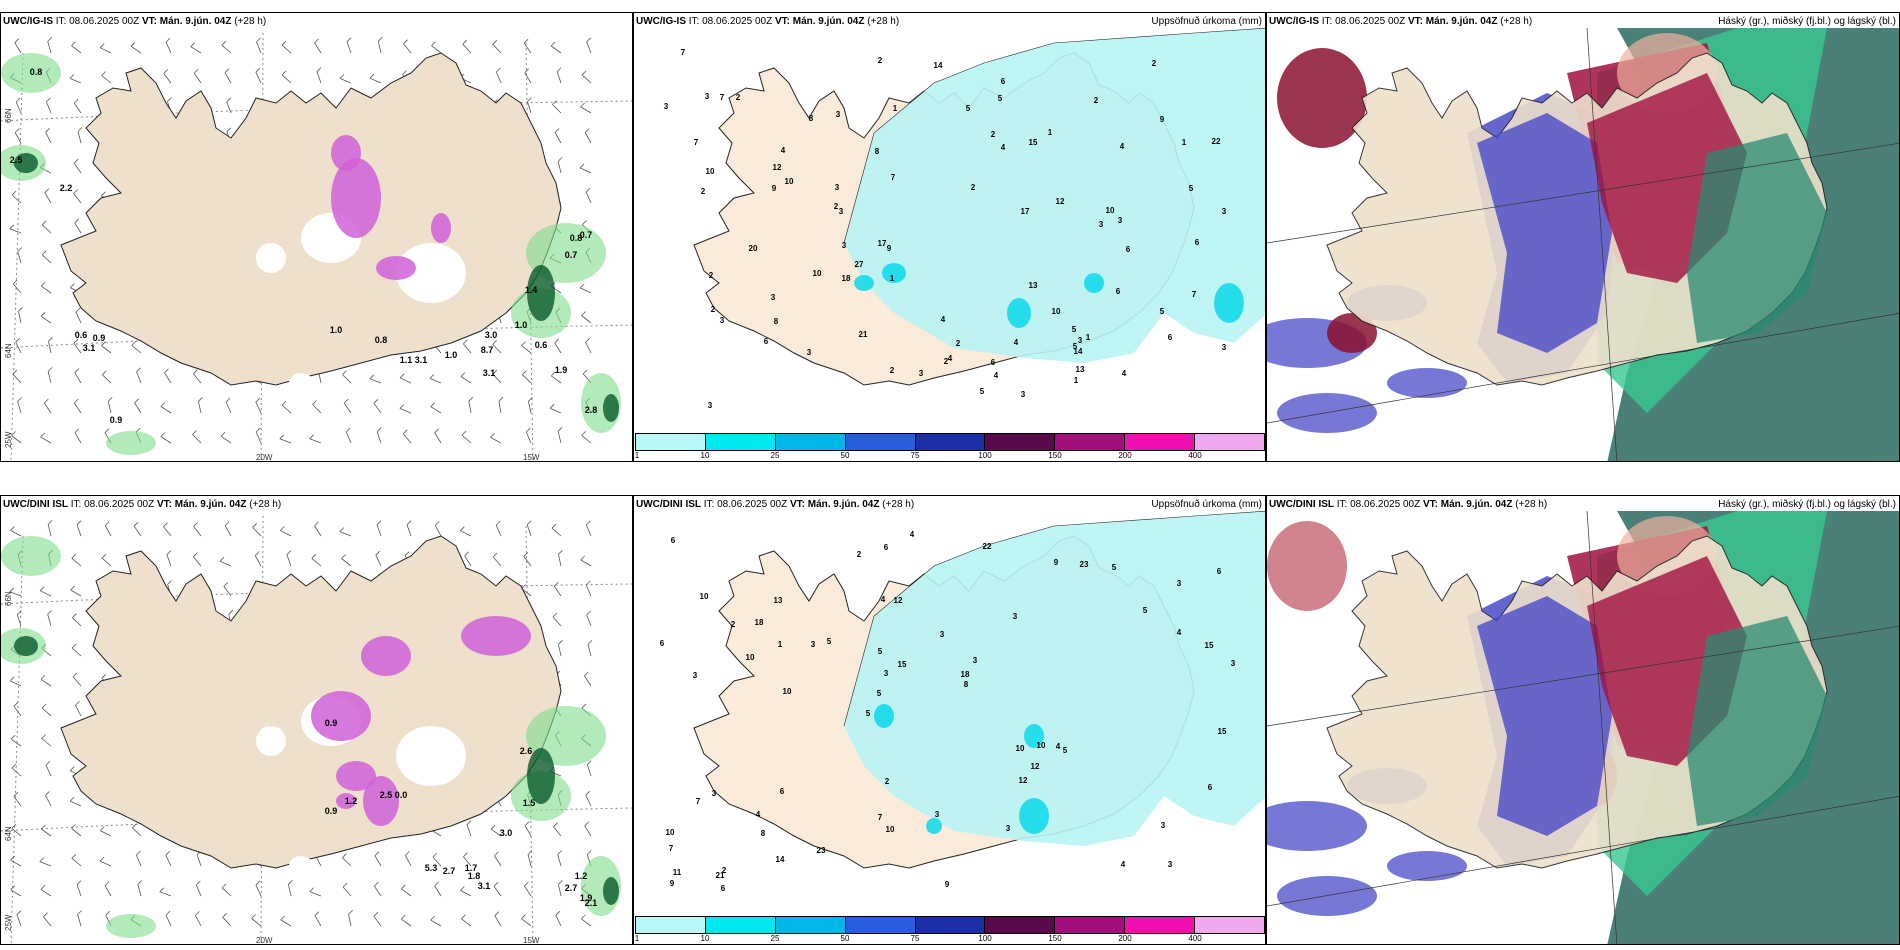 This screenshot has width=1900, height=950. Describe the element at coordinates (1583, 193) in the screenshot. I see `projection-line` at that location.